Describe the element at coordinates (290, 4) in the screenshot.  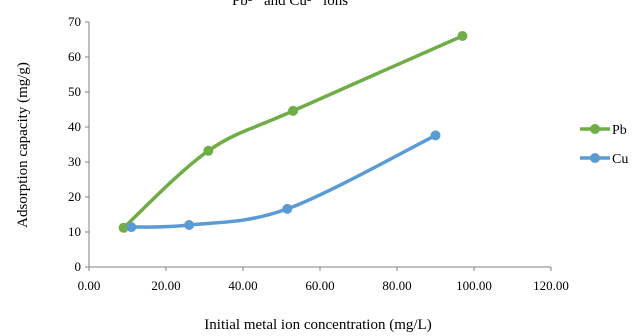
I see `chart-title: Pb²⁺ and Cu²⁺ ions` at that location.